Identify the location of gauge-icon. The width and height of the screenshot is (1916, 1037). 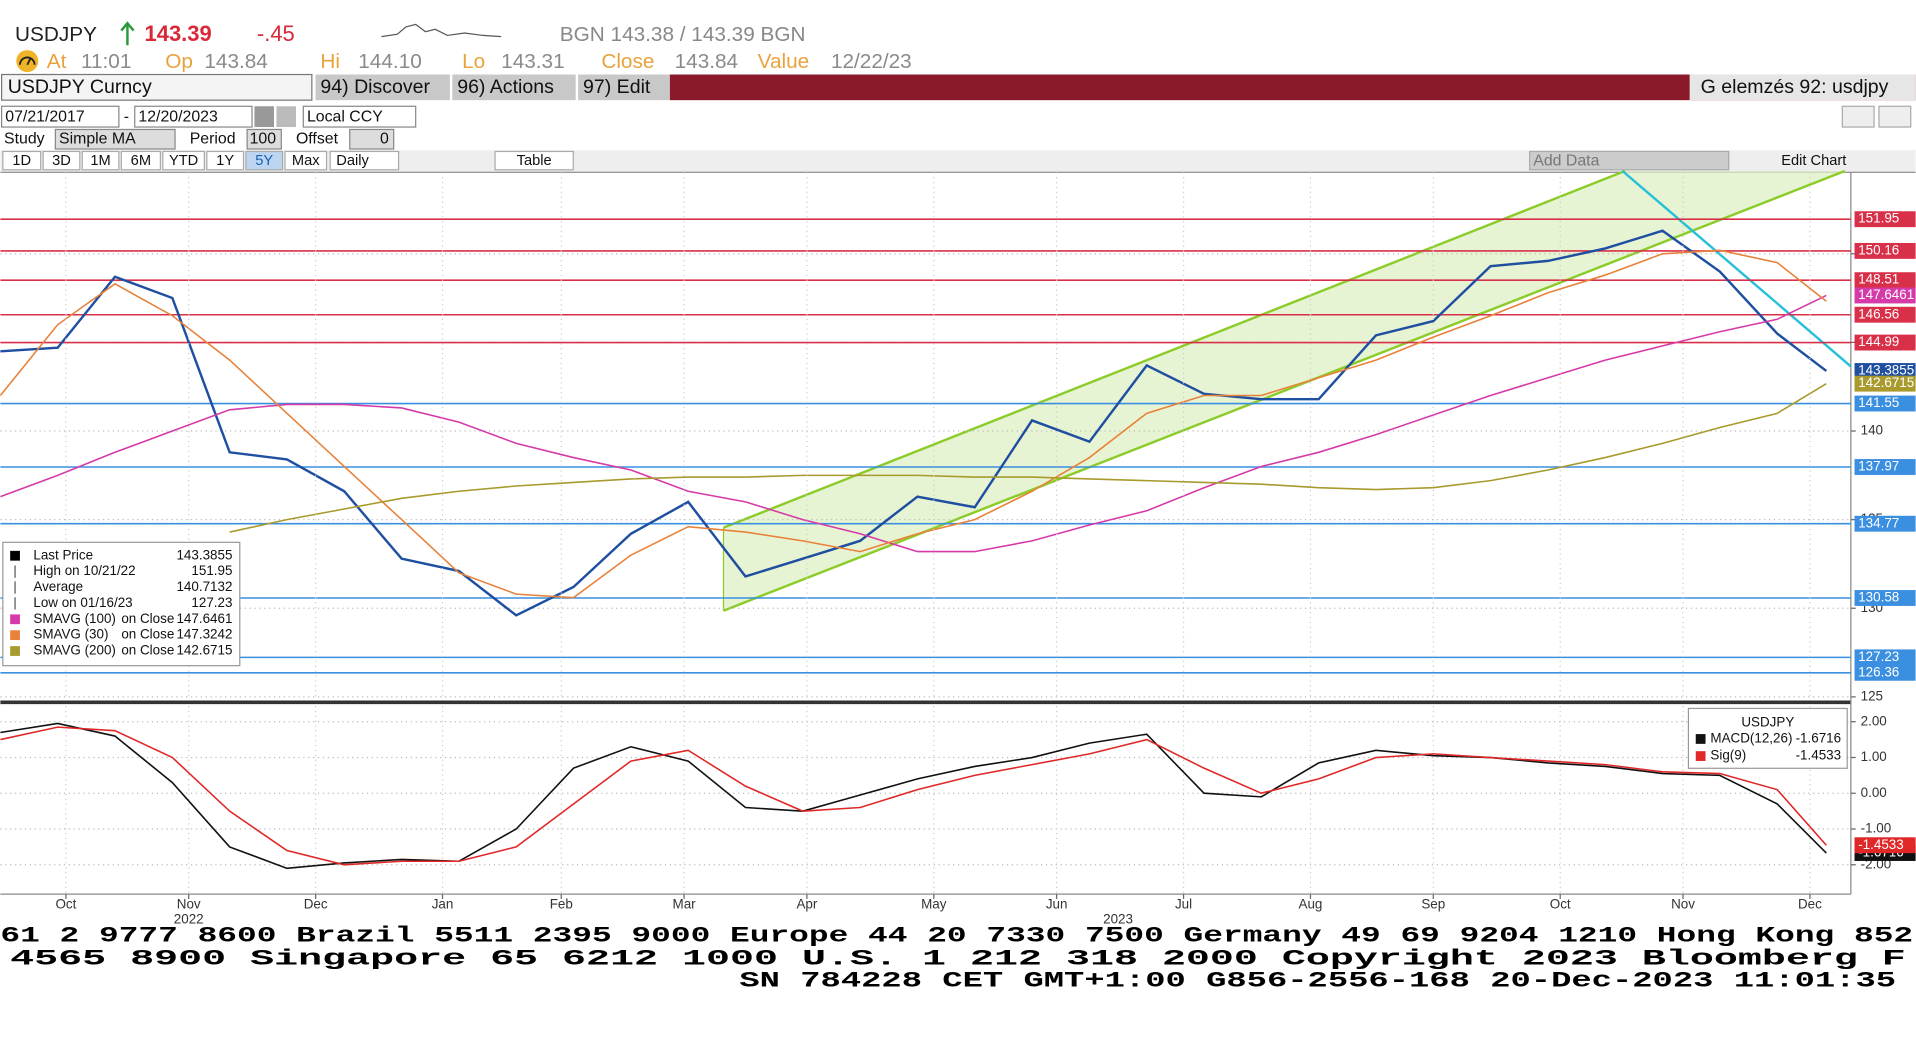
(27, 61).